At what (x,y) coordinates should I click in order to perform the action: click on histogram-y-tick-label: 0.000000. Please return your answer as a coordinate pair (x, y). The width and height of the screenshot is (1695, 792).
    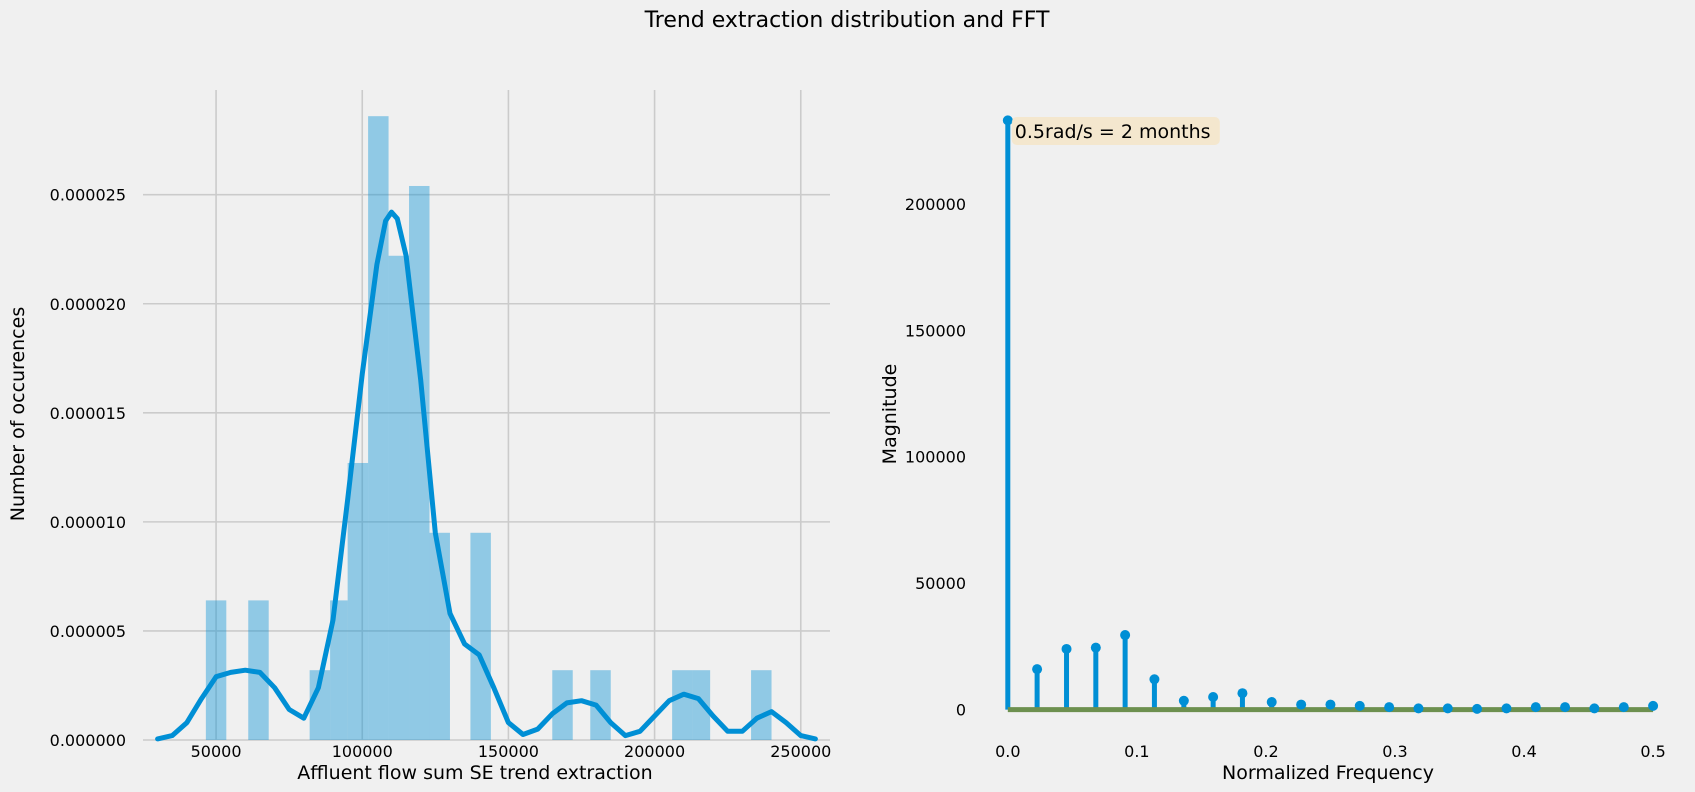
    Looking at the image, I should click on (88, 740).